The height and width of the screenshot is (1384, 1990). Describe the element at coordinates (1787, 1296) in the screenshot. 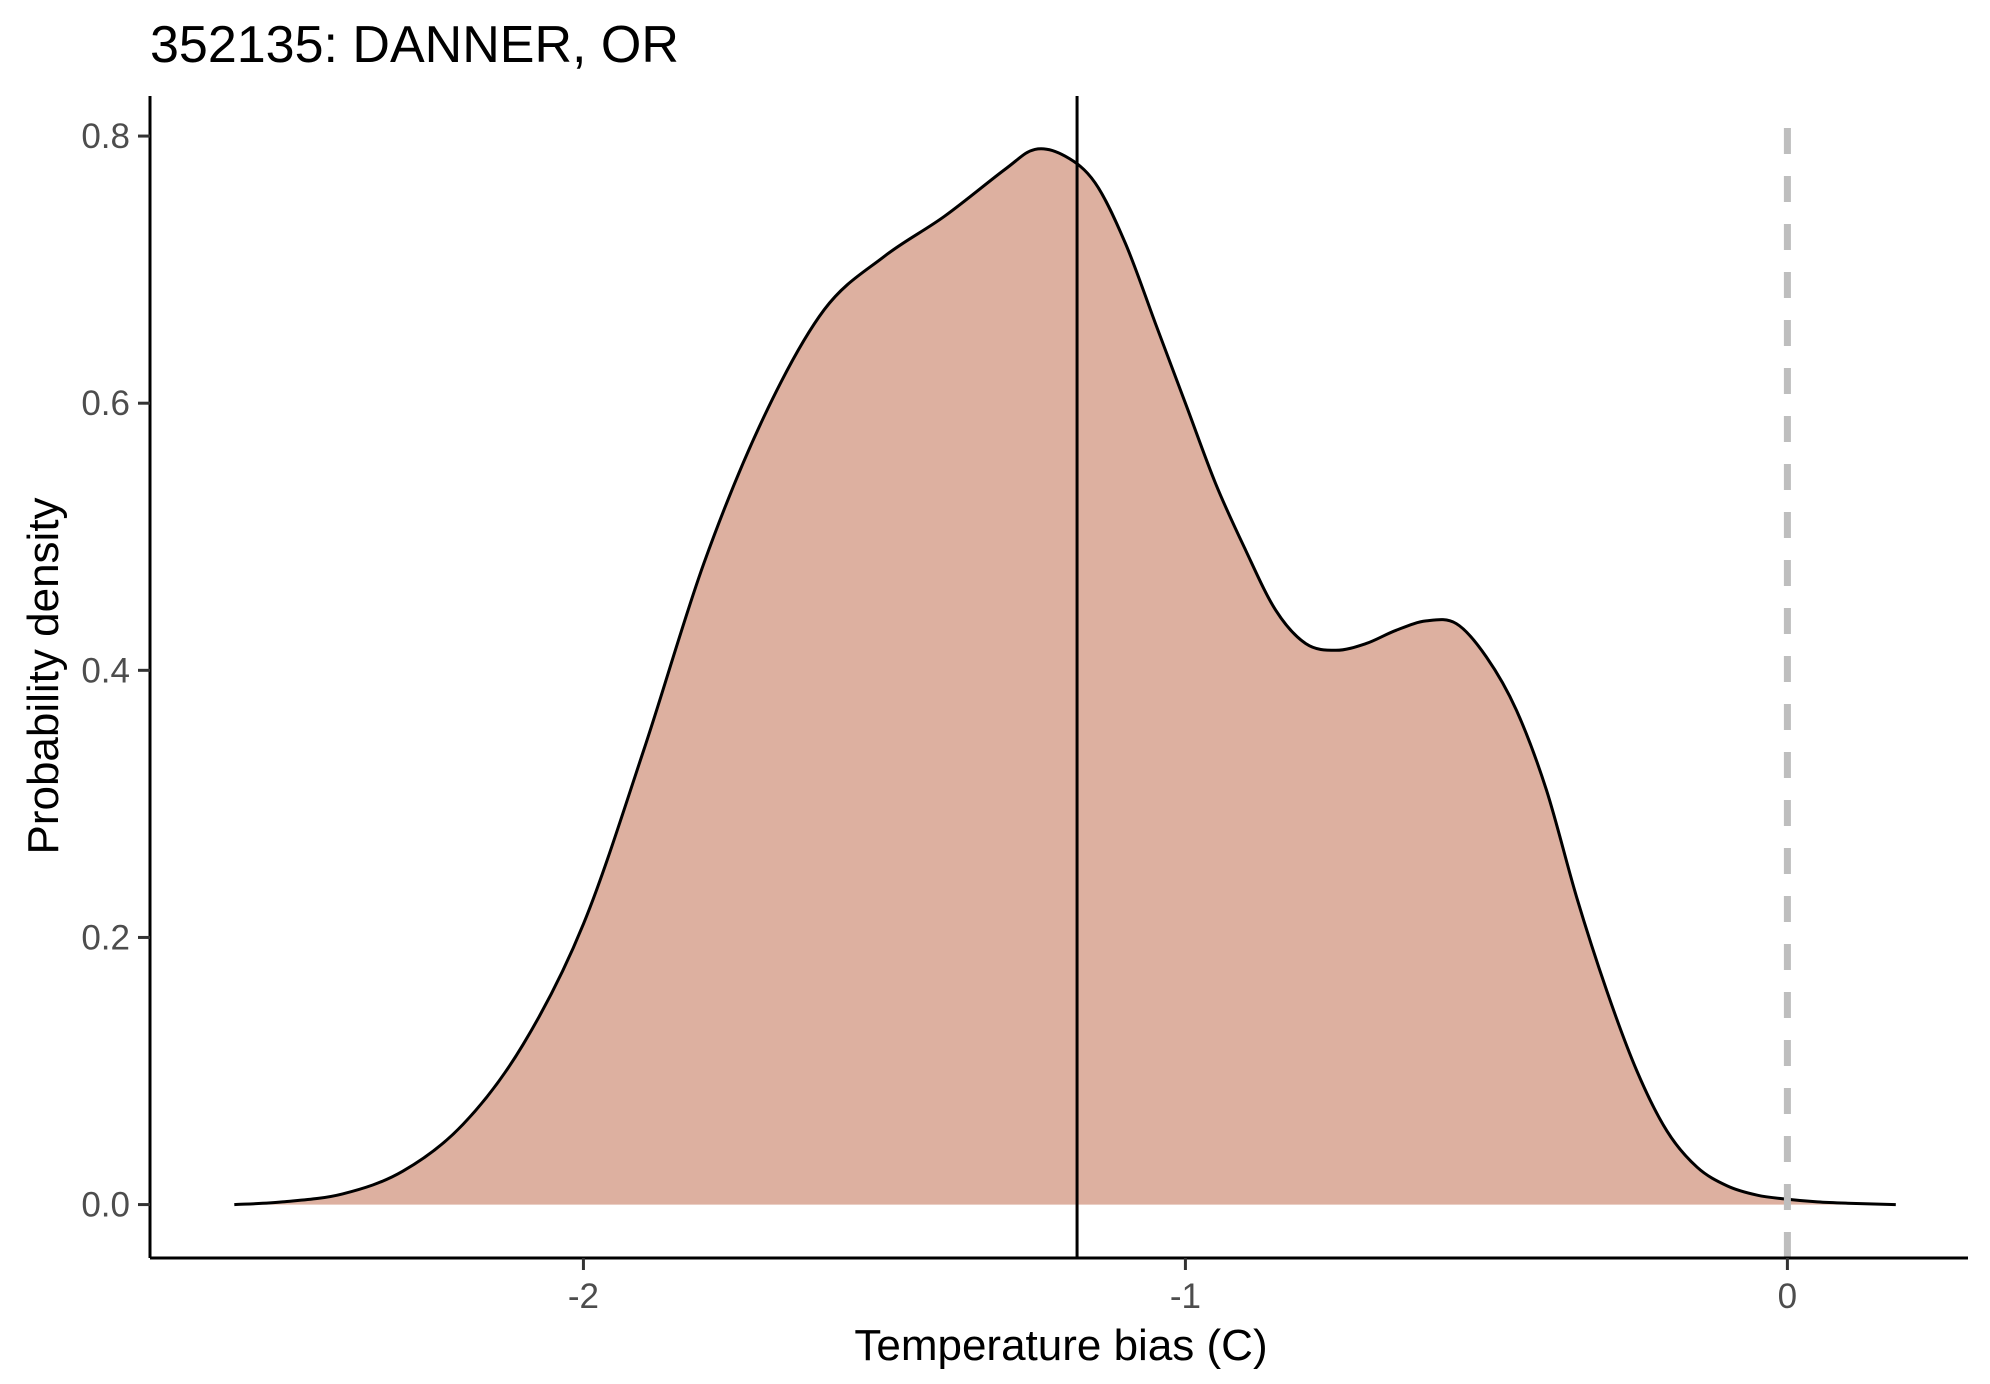

I see `x-tick-label: 0` at that location.